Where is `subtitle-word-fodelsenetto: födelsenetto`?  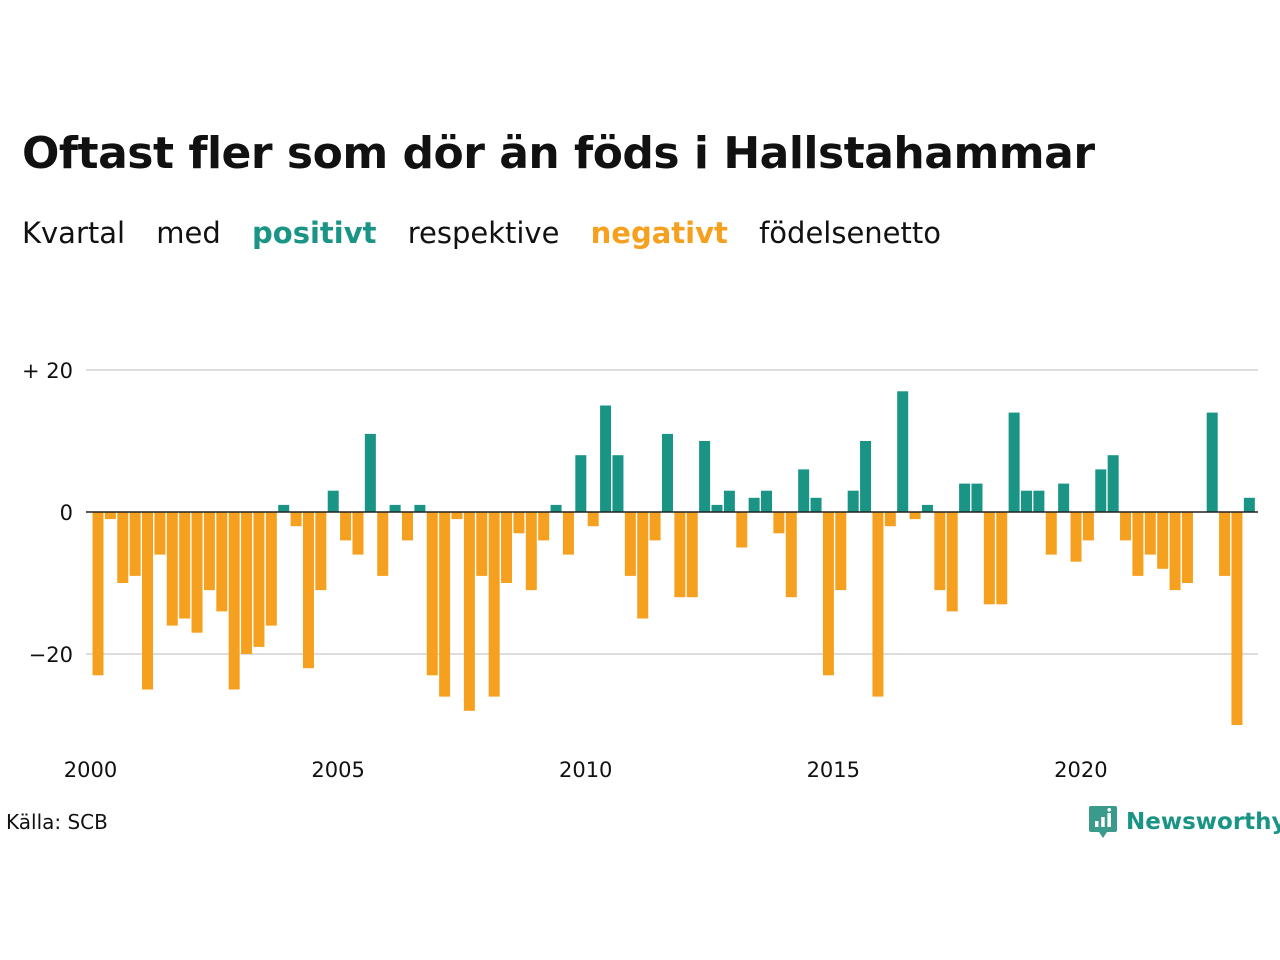
subtitle-word-fodelsenetto: födelsenetto is located at coordinates (850, 233).